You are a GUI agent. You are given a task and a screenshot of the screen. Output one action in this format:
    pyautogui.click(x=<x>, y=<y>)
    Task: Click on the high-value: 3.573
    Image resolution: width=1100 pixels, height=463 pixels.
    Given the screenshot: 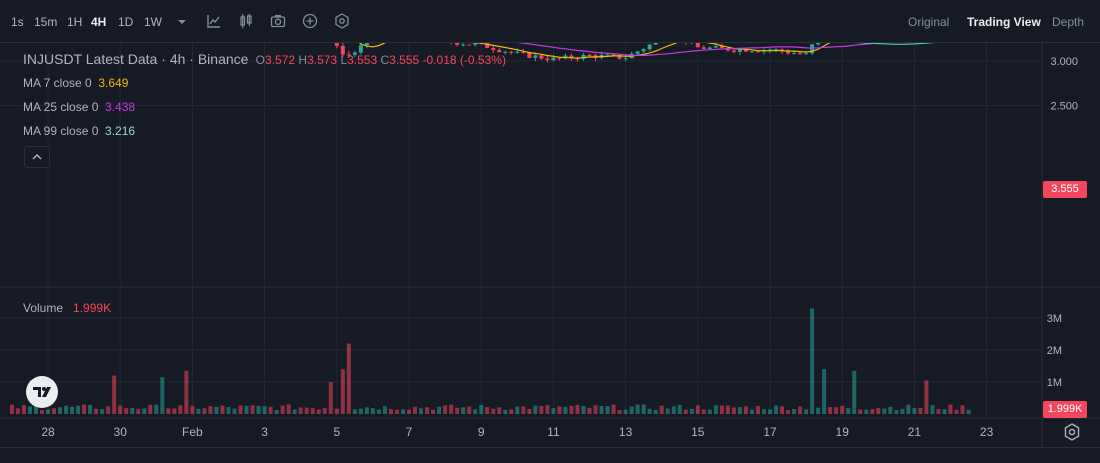 What is the action you would take?
    pyautogui.click(x=322, y=60)
    